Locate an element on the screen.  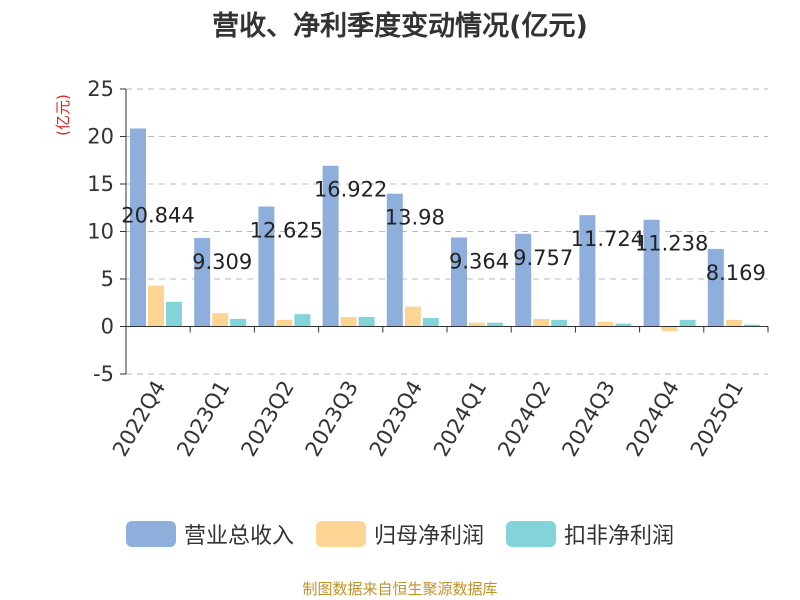
bar-net_profit-2023Q4 is located at coordinates (412, 316).